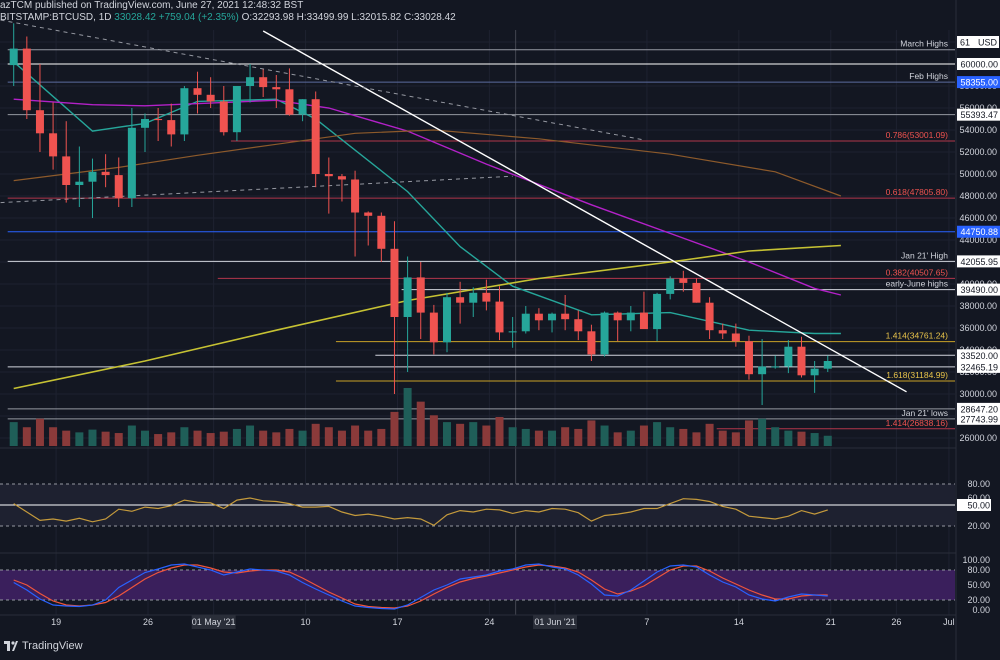  What do you see at coordinates (489, 622) in the screenshot?
I see `time-tick-label: 24` at bounding box center [489, 622].